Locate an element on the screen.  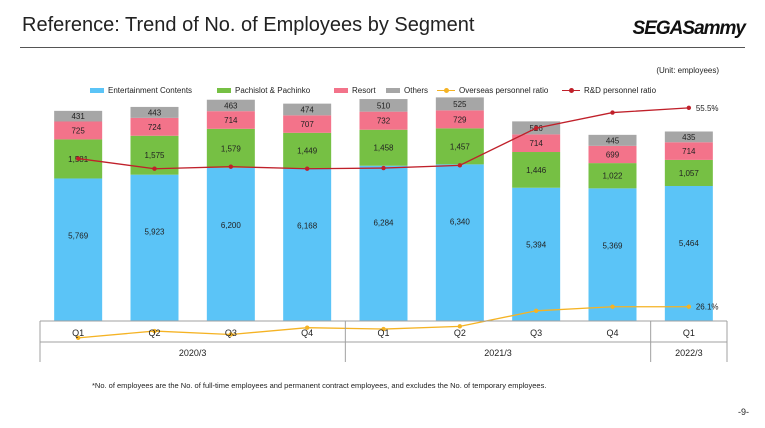
legend-swatch-others is located at coordinates (393, 90).